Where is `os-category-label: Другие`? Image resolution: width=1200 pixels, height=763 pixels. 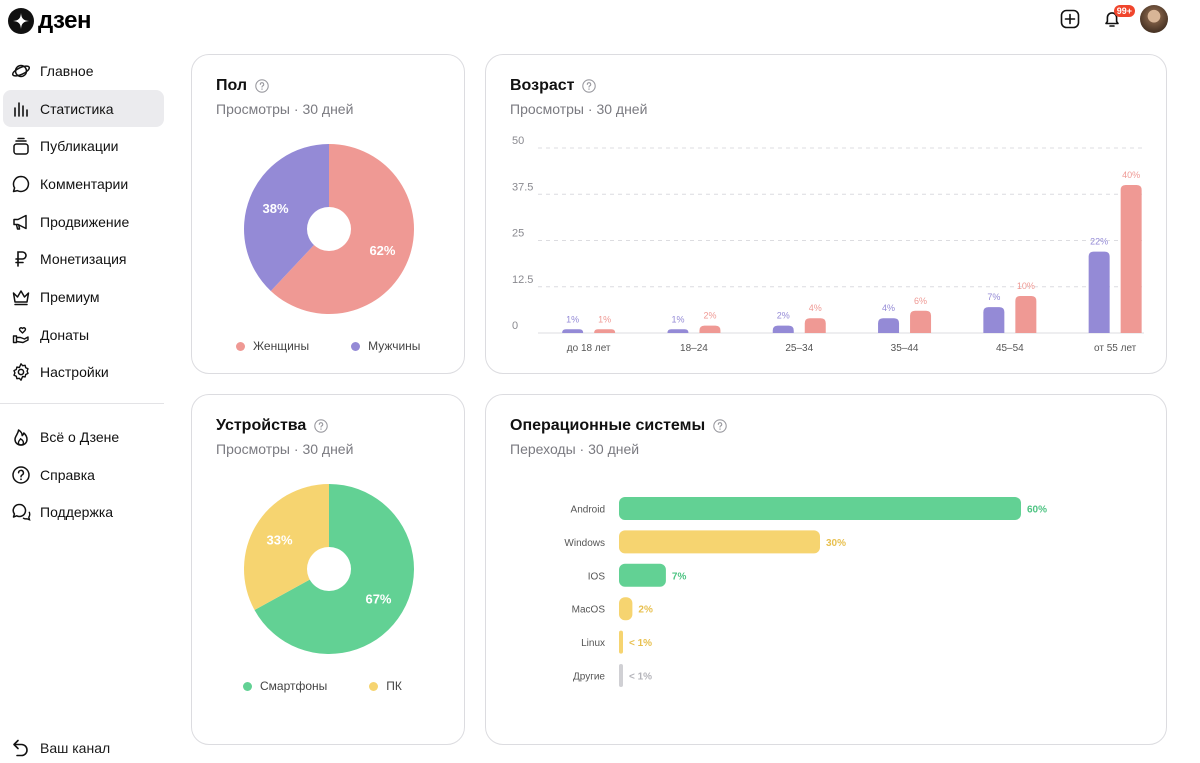 os-category-label: Другие is located at coordinates (589, 677).